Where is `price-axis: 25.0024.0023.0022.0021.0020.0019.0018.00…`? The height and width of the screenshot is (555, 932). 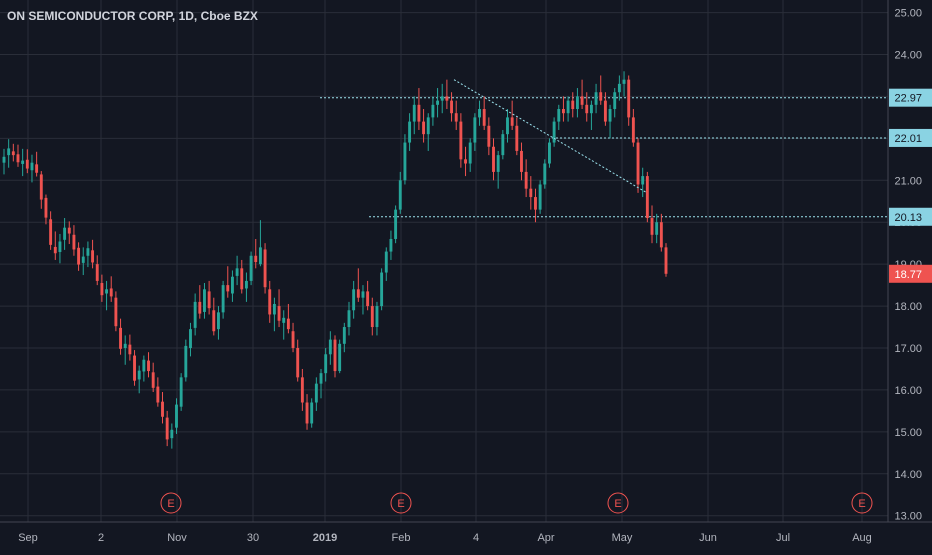 price-axis: 25.0024.0023.0022.0021.0020.0019.0018.00… is located at coordinates (910, 265).